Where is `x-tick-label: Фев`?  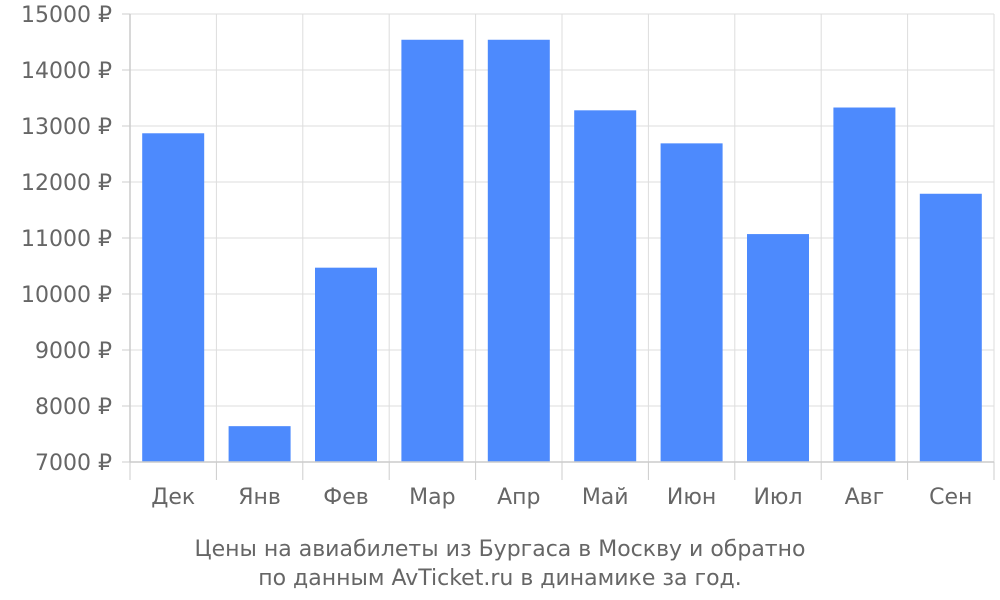 x-tick-label: Фев is located at coordinates (345, 497).